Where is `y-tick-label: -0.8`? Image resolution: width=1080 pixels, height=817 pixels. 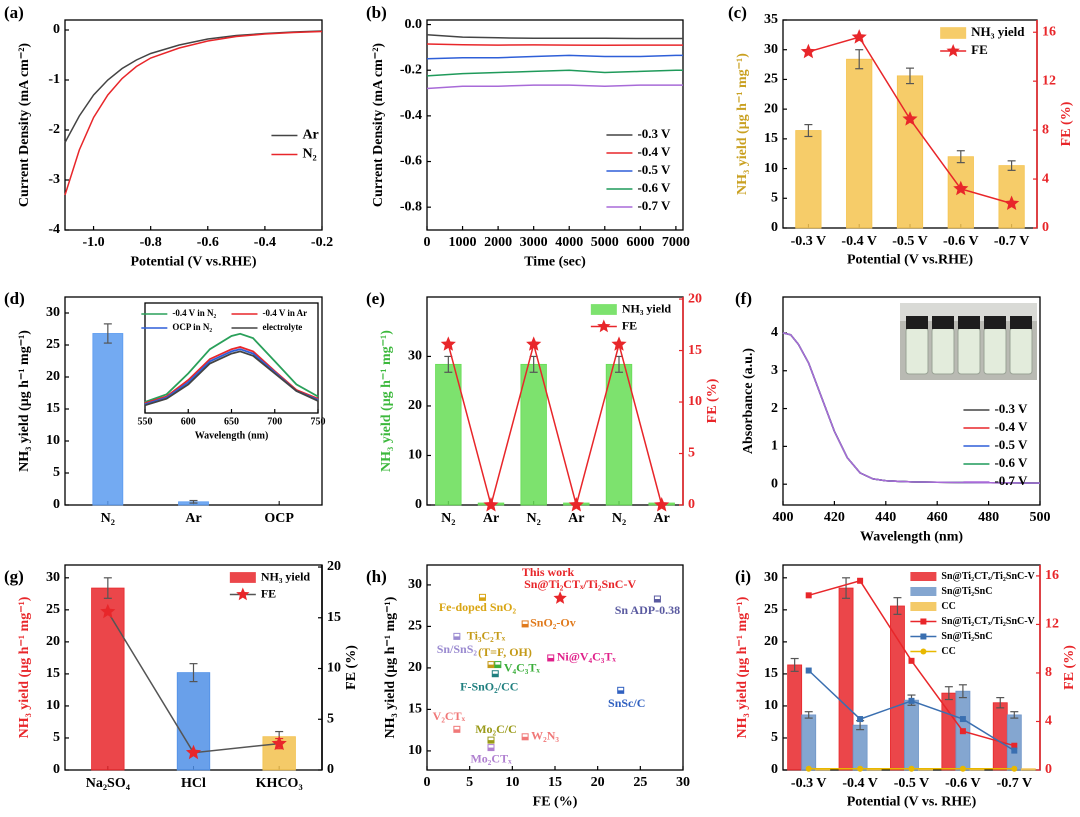
y-tick-label: -0.8 is located at coordinates (411, 206).